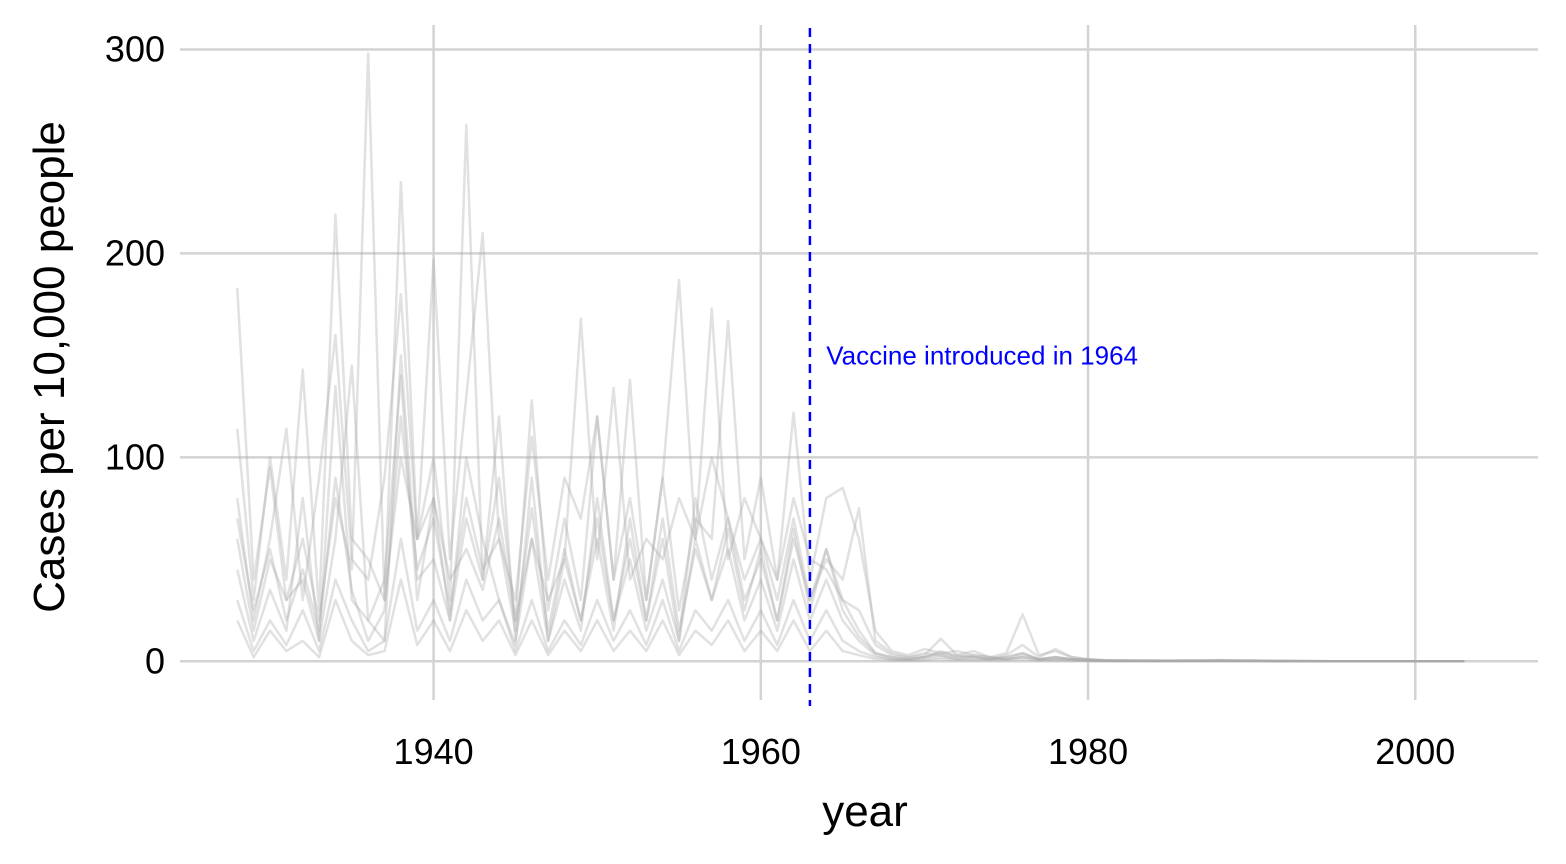 This screenshot has width=1566, height=864. What do you see at coordinates (49, 367) in the screenshot?
I see `y-axis-title: Cases per 10,000 people` at bounding box center [49, 367].